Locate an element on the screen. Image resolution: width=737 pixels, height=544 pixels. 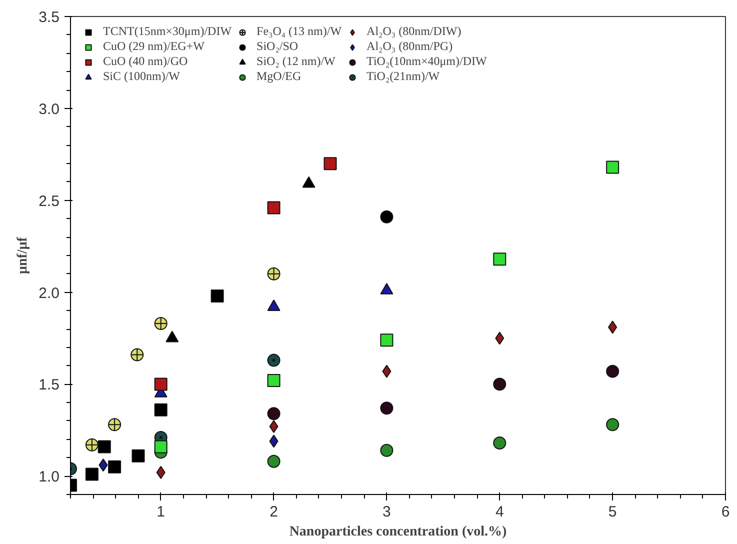
legend-label: CuO (29 nm)/EG+W is located at coordinates (153, 46).